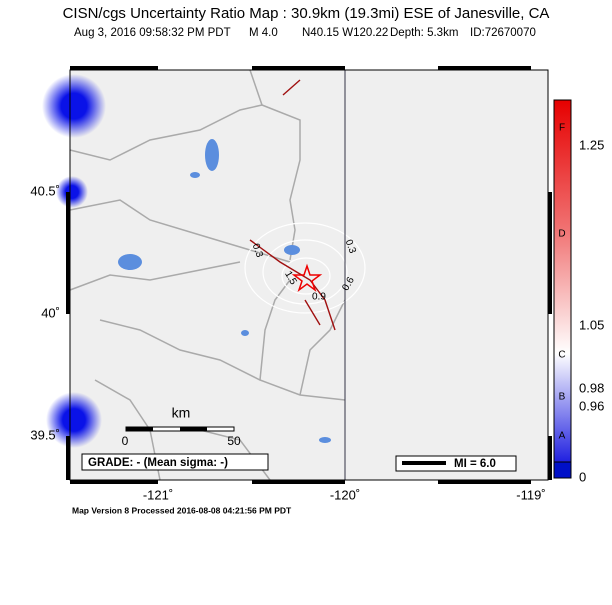  What do you see at coordinates (562, 436) in the screenshot?
I see `grade-letter: A` at bounding box center [562, 436].